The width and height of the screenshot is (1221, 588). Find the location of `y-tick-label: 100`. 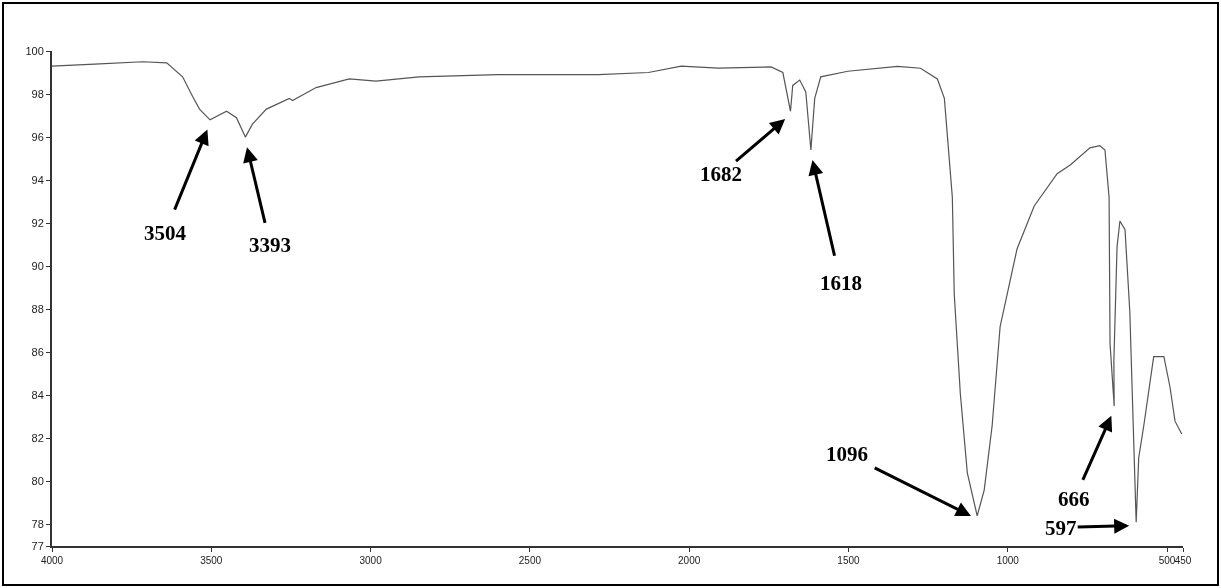

y-tick-label: 100 is located at coordinates (34, 50).